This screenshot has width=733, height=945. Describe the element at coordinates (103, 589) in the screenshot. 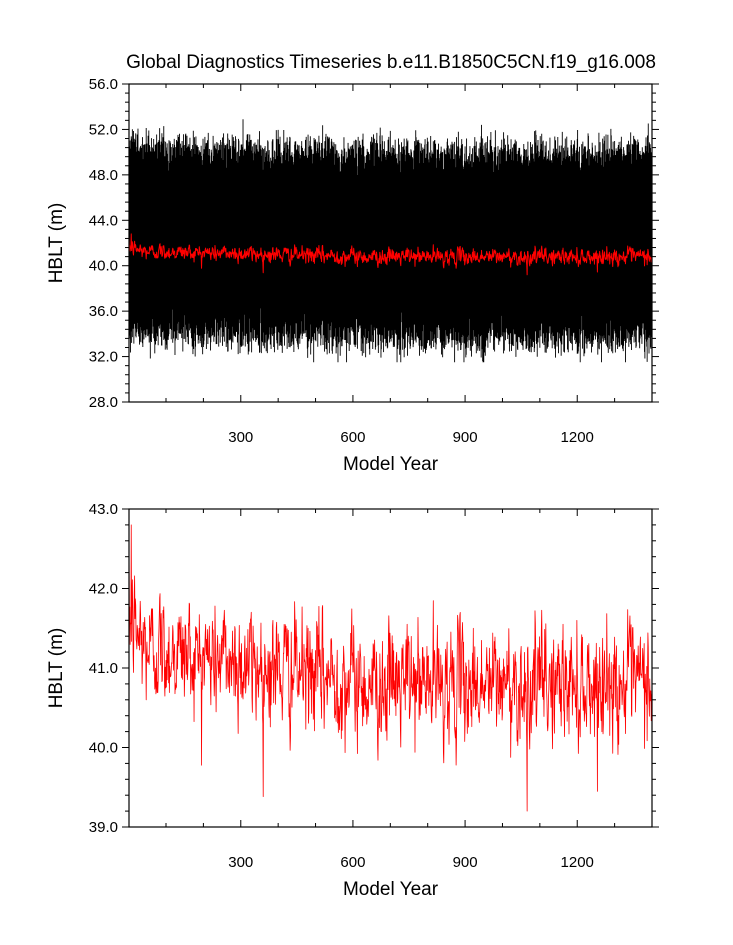

I see `y-tick-label: 42.0` at that location.